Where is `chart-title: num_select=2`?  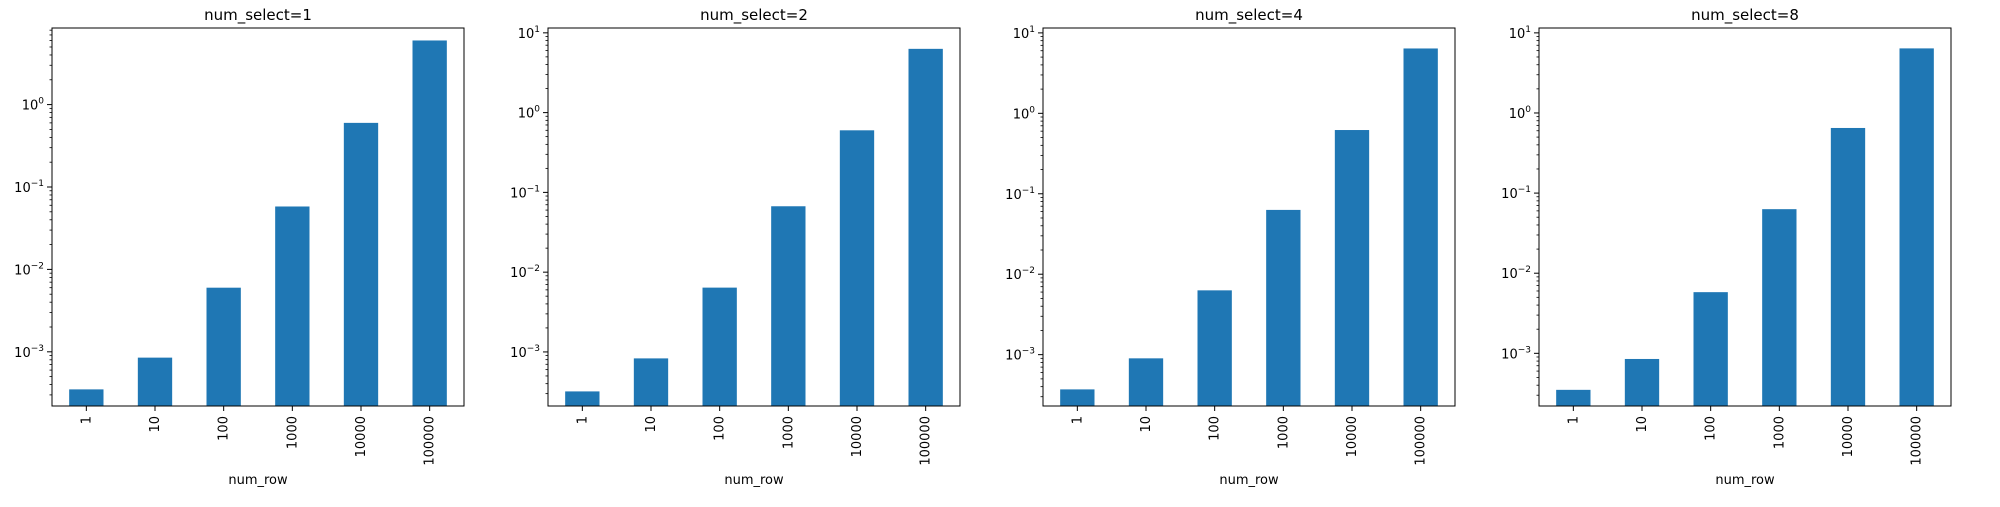 chart-title: num_select=2 is located at coordinates (754, 15).